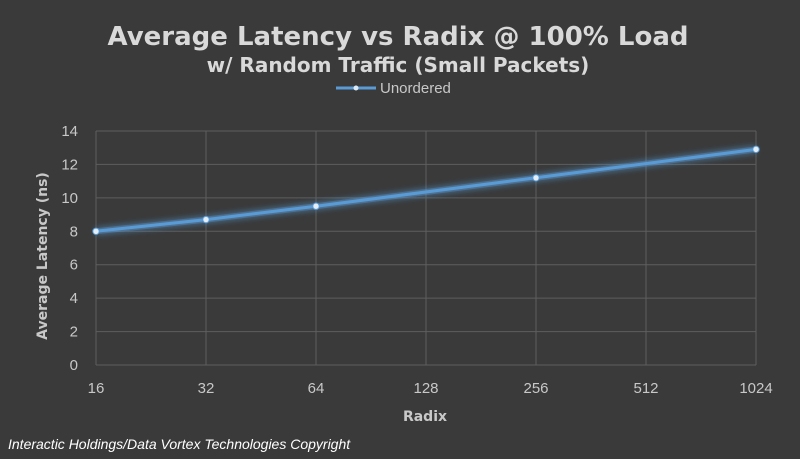 The height and width of the screenshot is (459, 800). I want to click on legend-marker-swatch, so click(356, 88).